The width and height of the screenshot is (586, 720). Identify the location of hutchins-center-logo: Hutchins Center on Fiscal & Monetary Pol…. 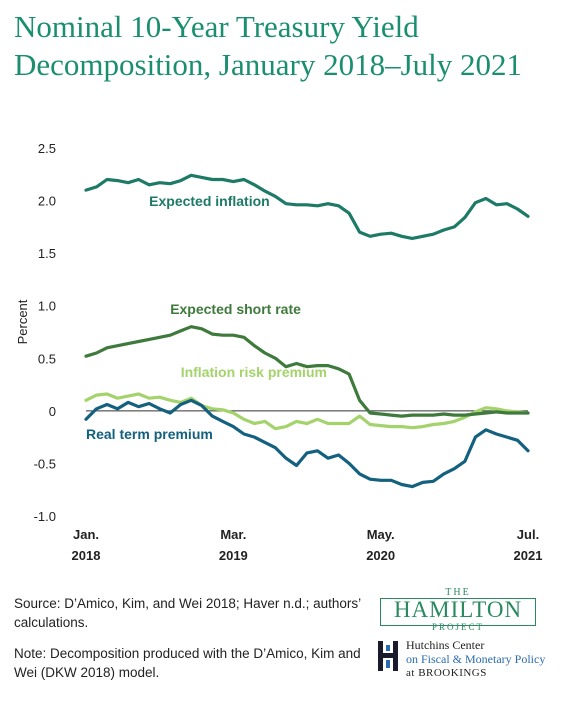
(491, 659).